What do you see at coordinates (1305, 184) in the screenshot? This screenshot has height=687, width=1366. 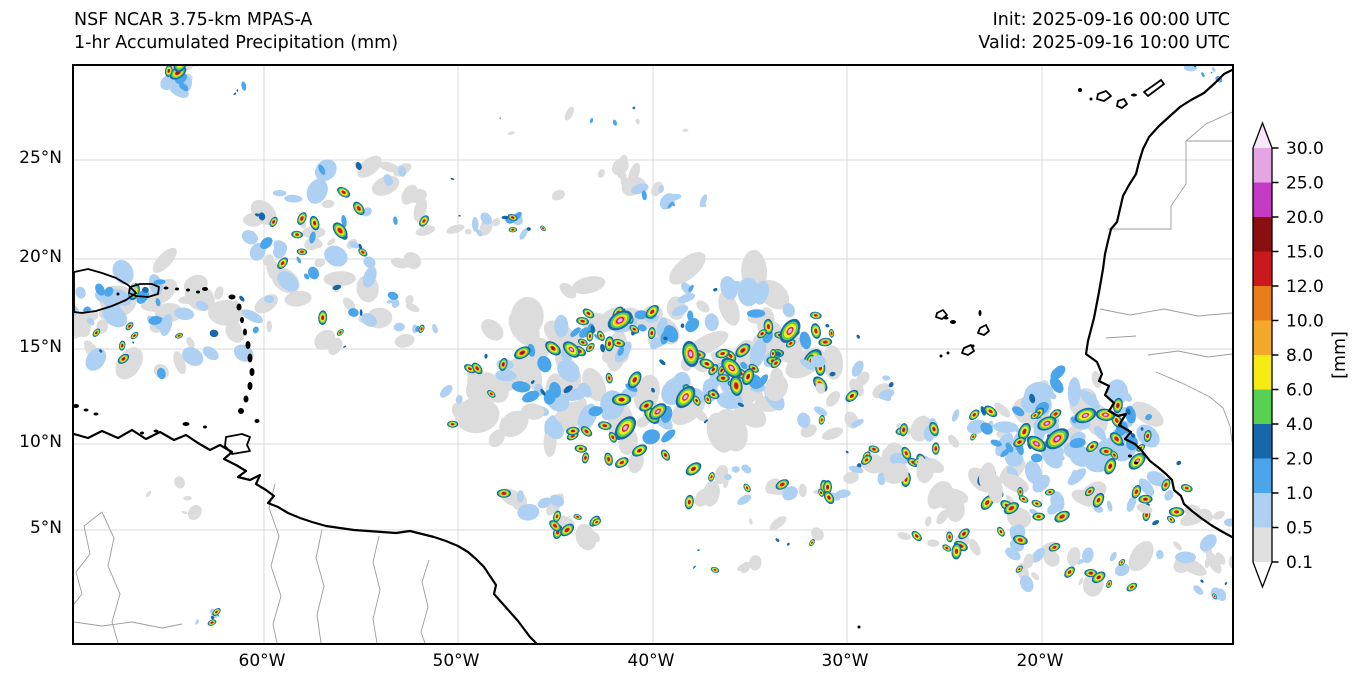 I see `colorbar-tick-label: 25.0` at bounding box center [1305, 184].